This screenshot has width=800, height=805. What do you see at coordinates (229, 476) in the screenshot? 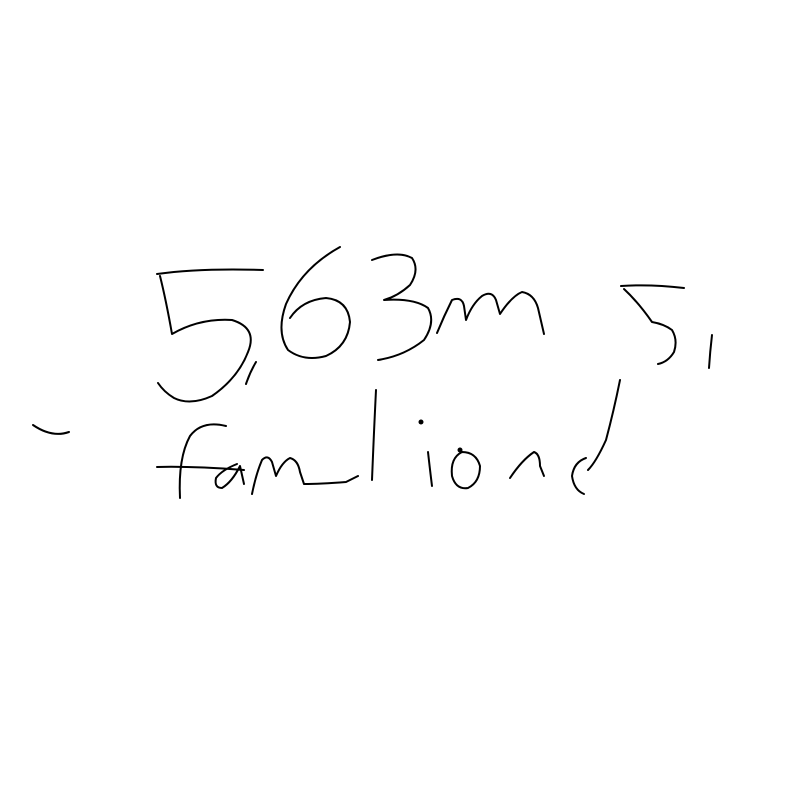
I see `stroke-a` at bounding box center [229, 476].